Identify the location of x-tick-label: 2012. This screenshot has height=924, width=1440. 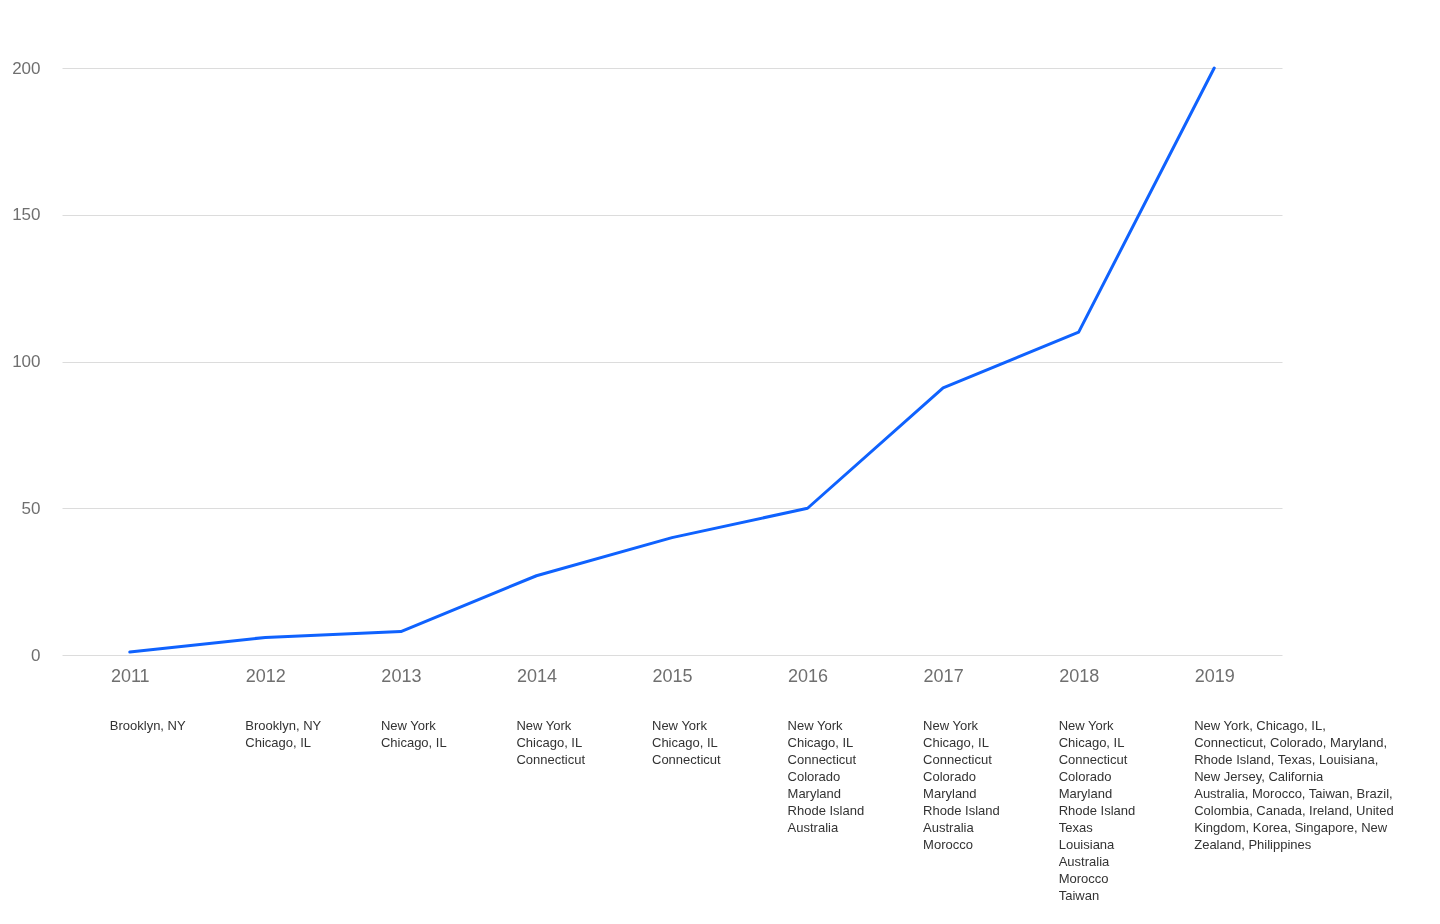
(265, 675).